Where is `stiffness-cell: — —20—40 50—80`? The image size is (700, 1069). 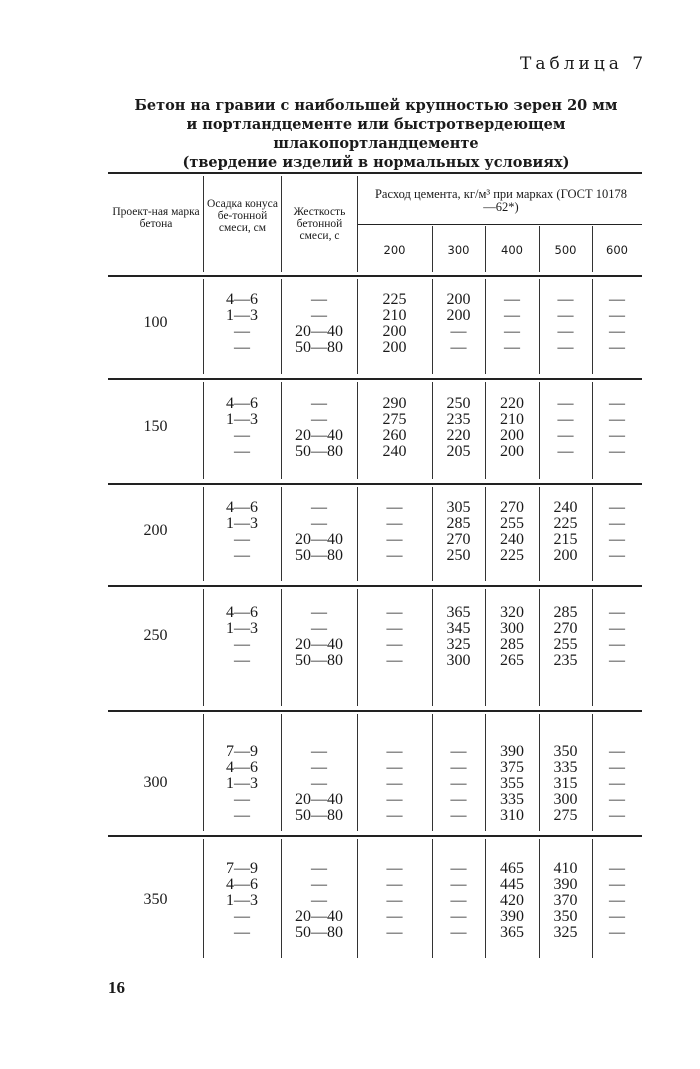
stiffness-cell: — —20—40 50—80 is located at coordinates (319, 324).